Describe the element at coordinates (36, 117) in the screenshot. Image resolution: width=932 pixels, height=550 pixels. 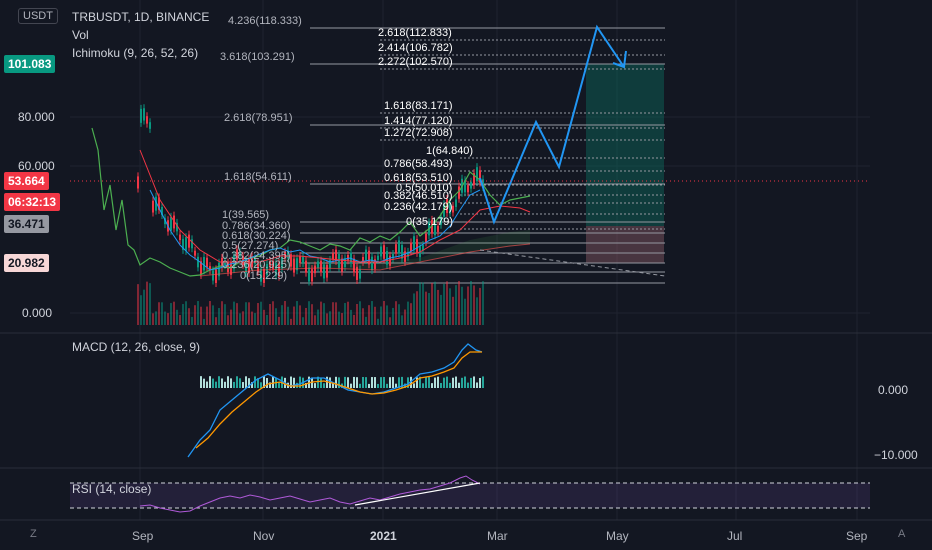
I see `axis-tick-80: 80.000` at that location.